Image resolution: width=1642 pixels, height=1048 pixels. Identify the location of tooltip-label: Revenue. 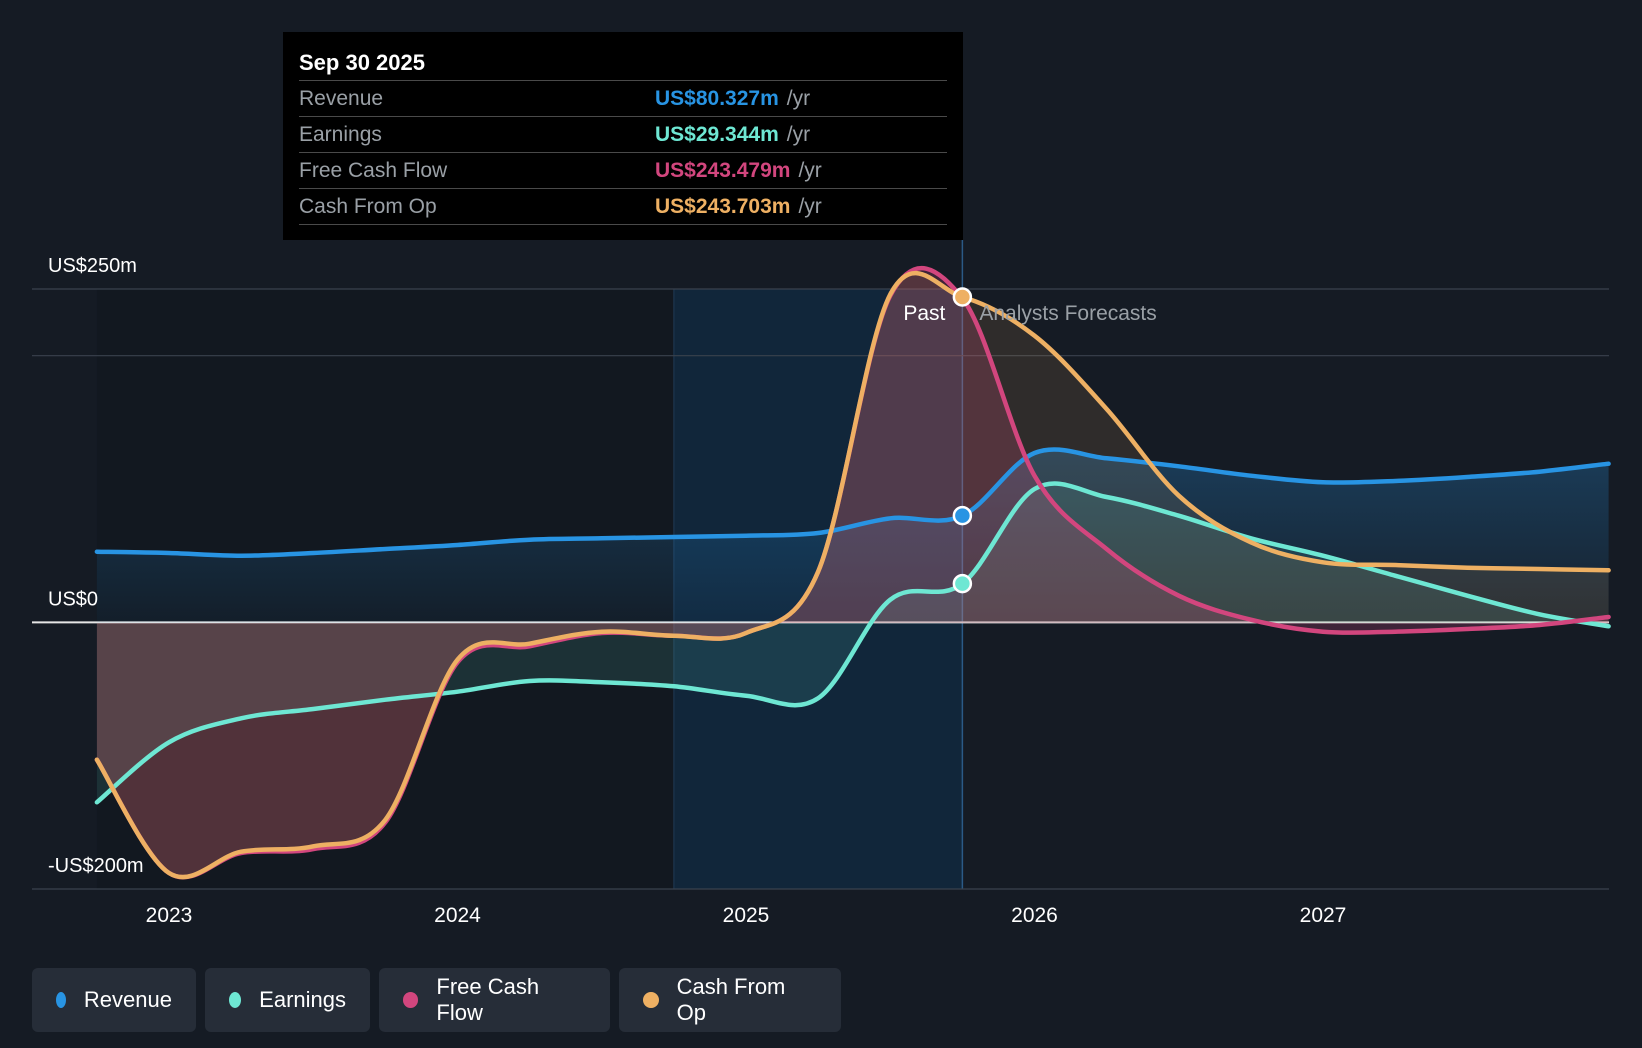
(341, 98).